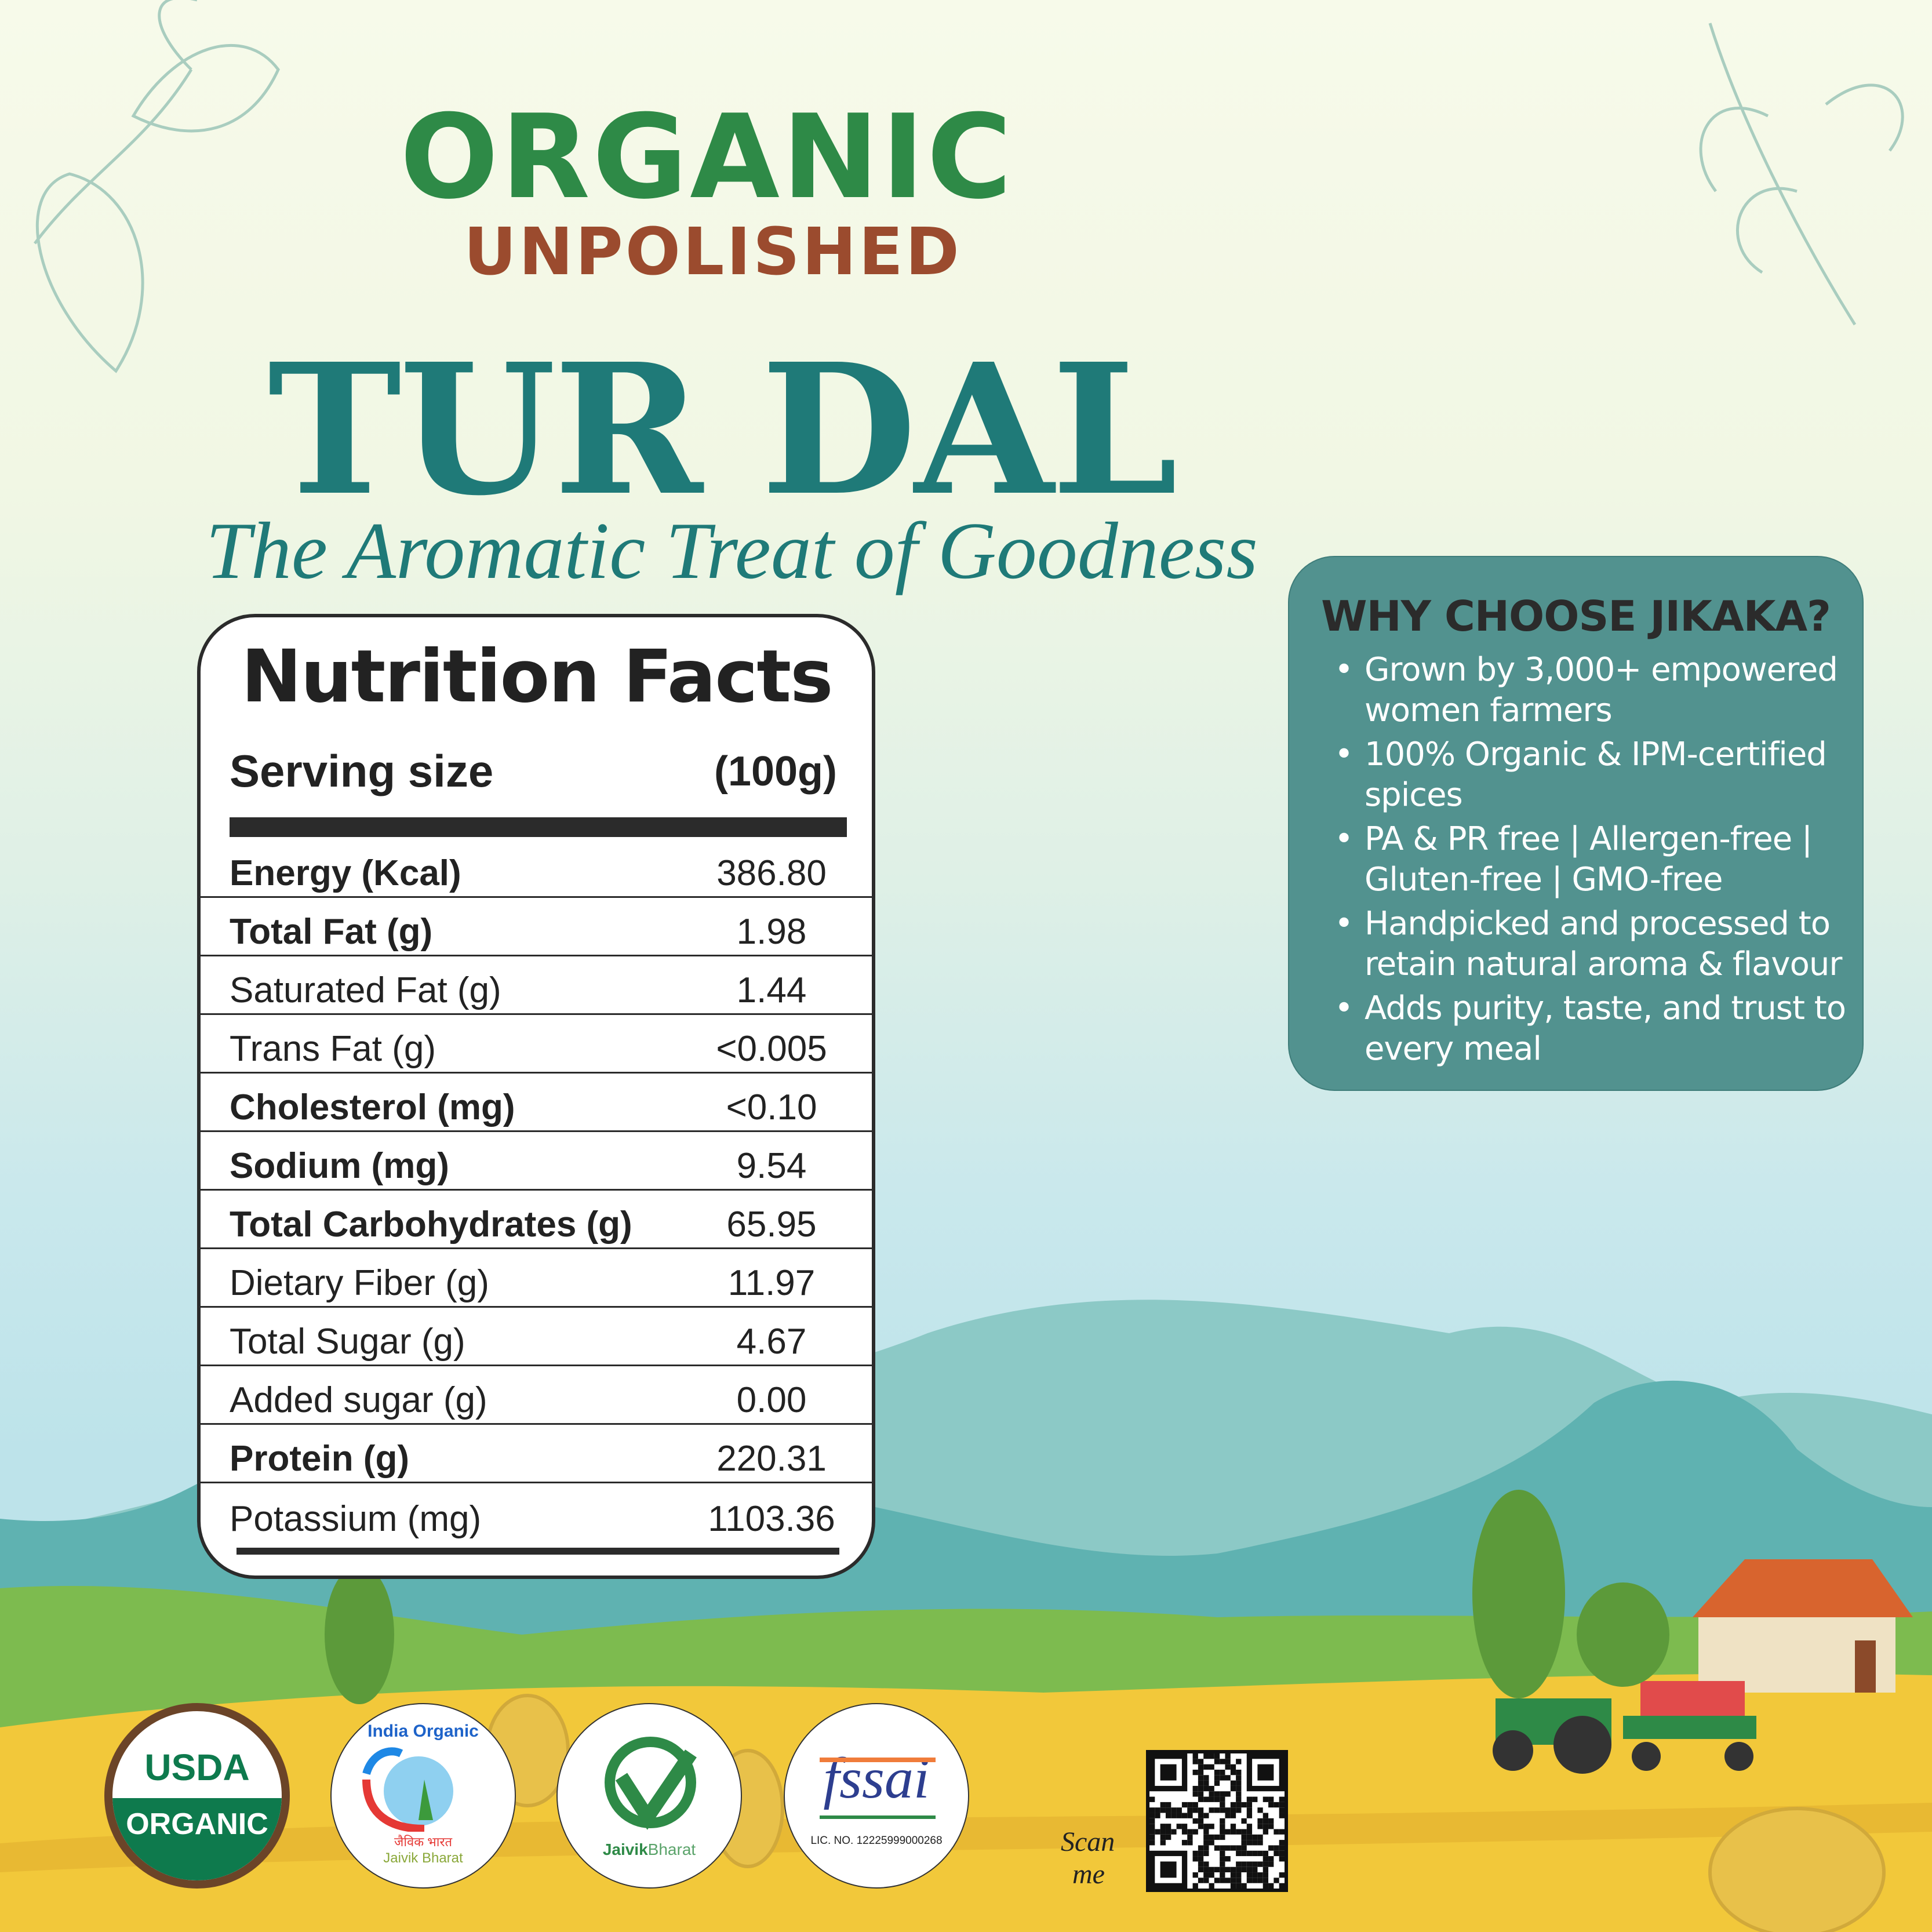 The height and width of the screenshot is (1932, 1932). I want to click on organic-text: ORGANIC, so click(197, 1824).